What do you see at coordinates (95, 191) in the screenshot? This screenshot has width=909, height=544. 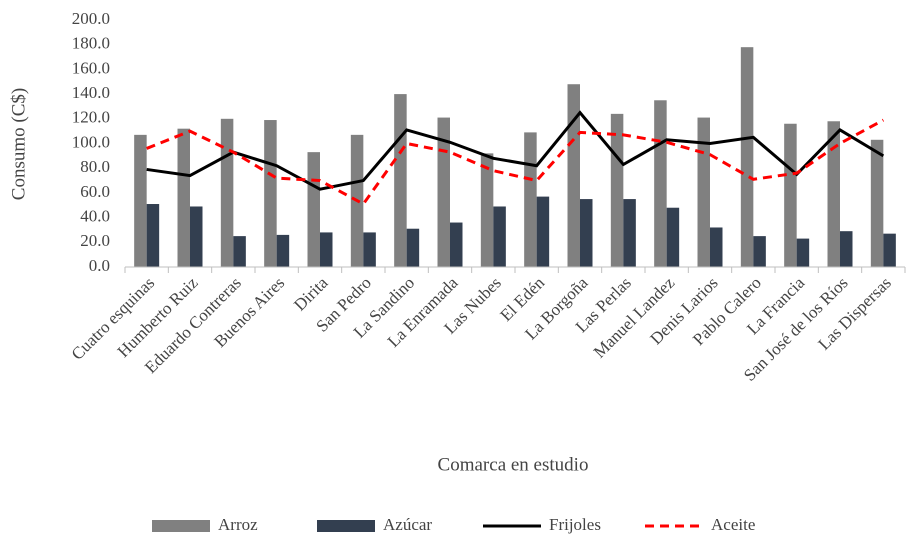 I see `y-tick-label: 60.0` at bounding box center [95, 191].